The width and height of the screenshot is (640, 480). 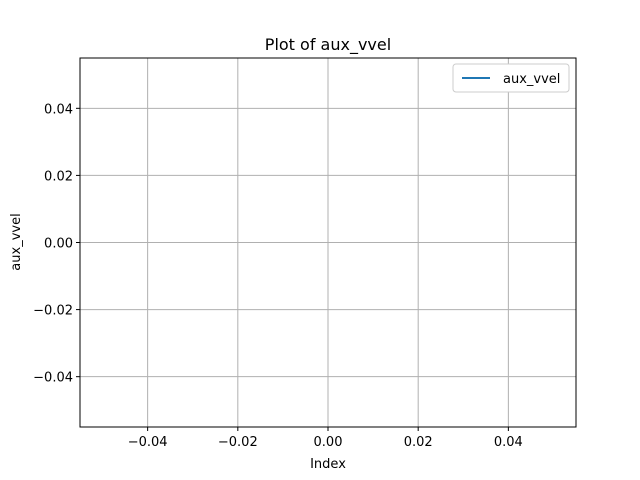 What do you see at coordinates (328, 45) in the screenshot?
I see `chart-title: Plot of aux_vvel` at bounding box center [328, 45].